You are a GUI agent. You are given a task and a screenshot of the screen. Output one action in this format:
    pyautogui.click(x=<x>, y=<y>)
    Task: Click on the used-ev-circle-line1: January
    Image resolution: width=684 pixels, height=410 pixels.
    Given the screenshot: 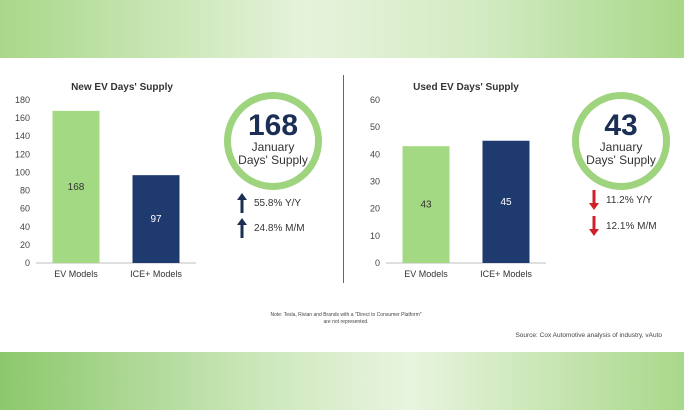 What is the action you would take?
    pyautogui.click(x=621, y=147)
    